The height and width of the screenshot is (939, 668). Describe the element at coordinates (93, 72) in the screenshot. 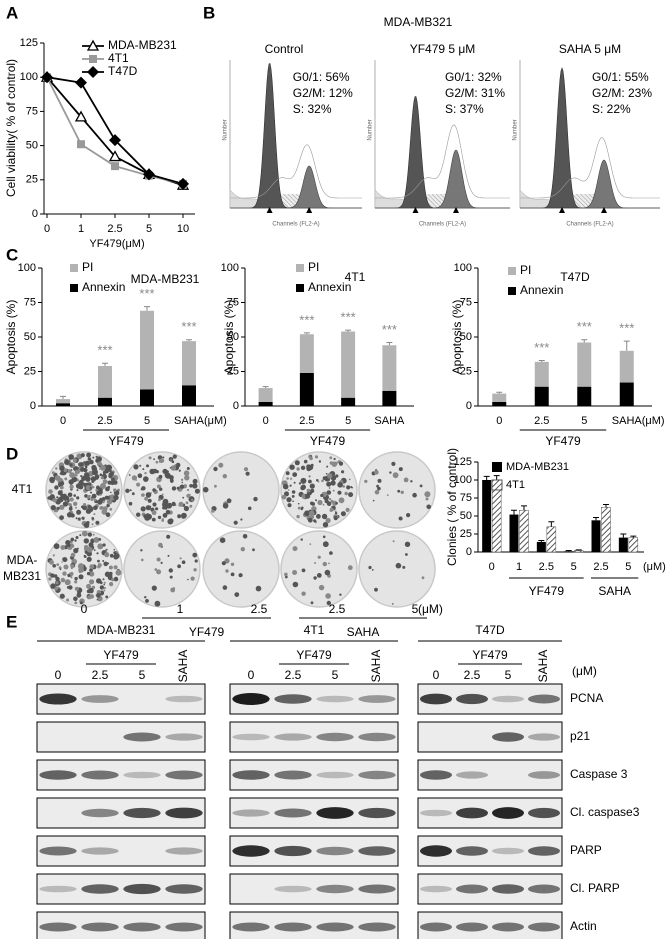

I see `legend-marker` at that location.